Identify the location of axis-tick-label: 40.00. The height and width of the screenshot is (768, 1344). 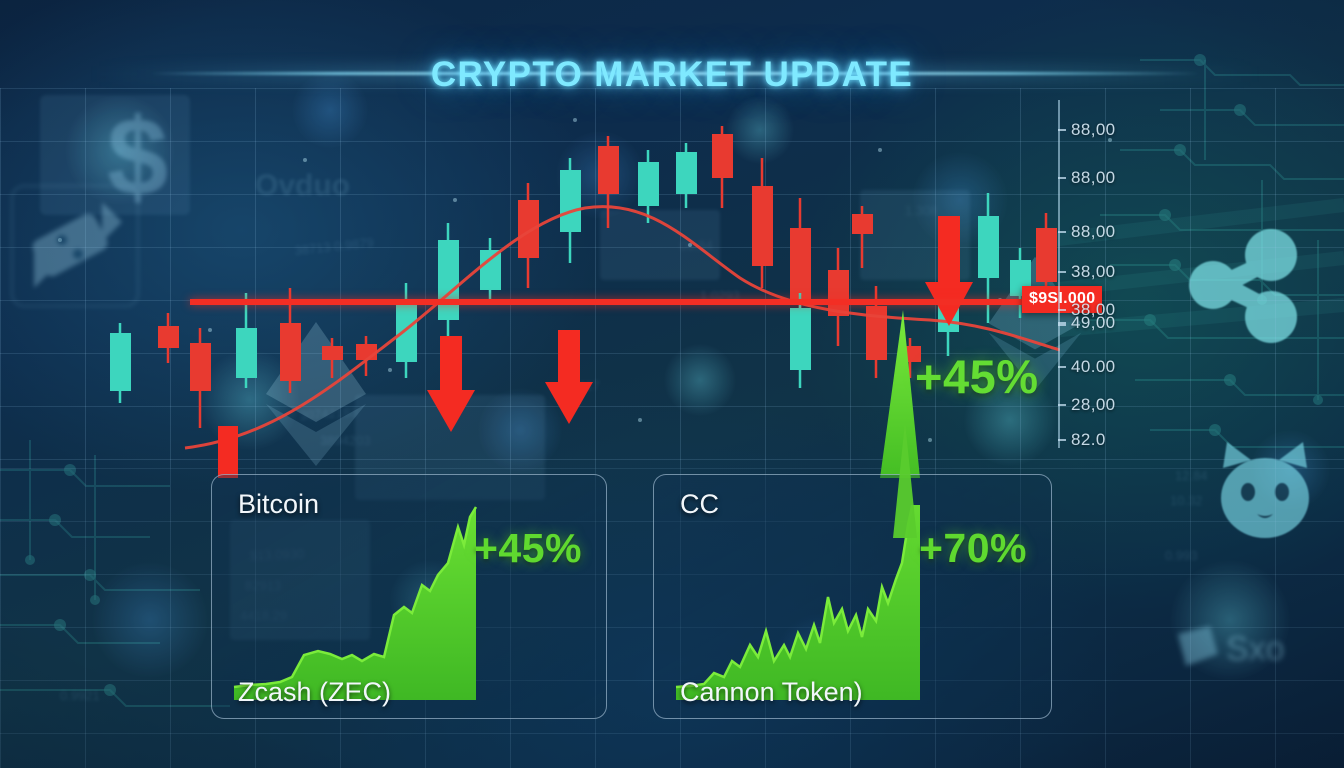
(1093, 366).